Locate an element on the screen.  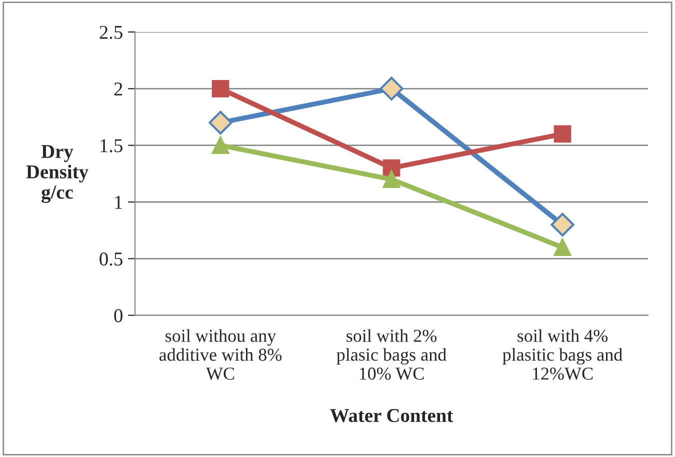
y-tick-label: 2.5 is located at coordinates (111, 33).